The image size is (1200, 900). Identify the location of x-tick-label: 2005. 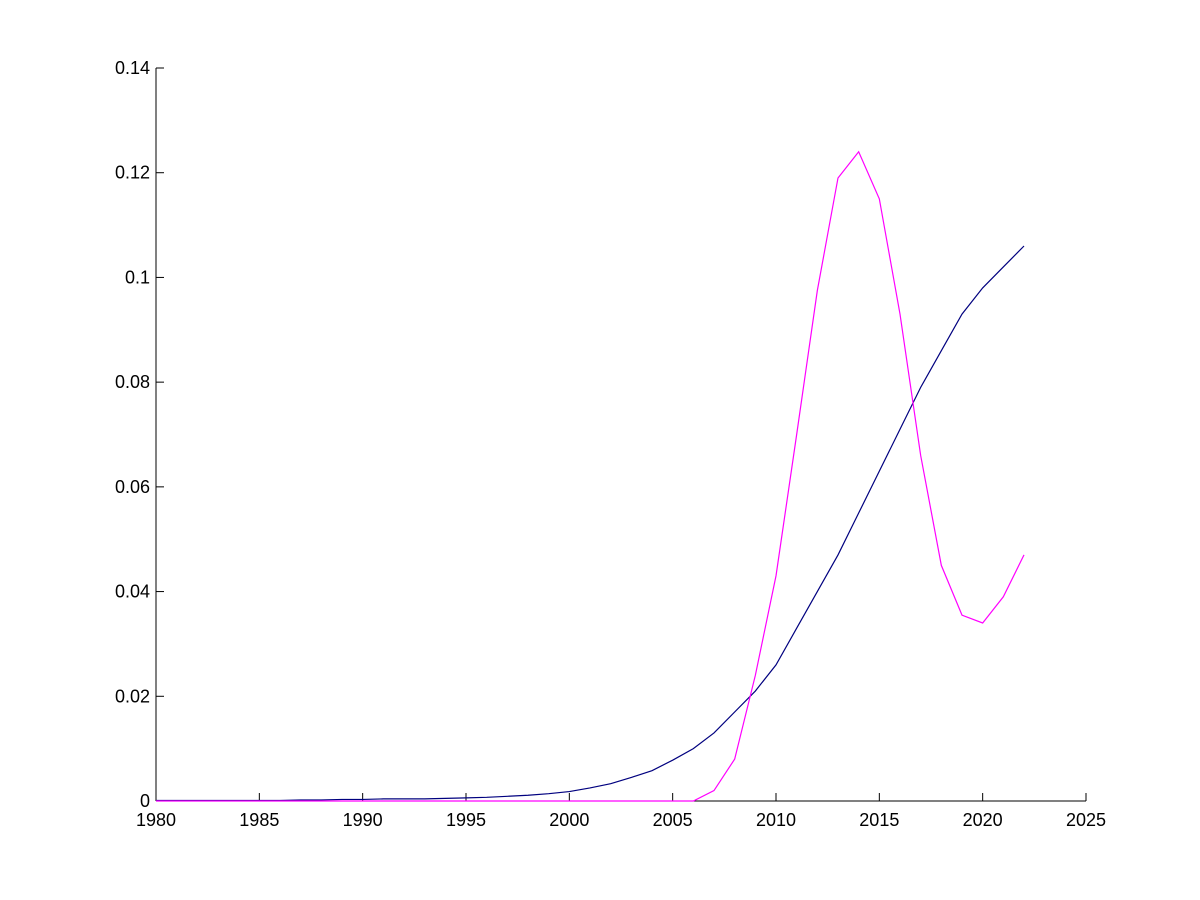
(673, 820).